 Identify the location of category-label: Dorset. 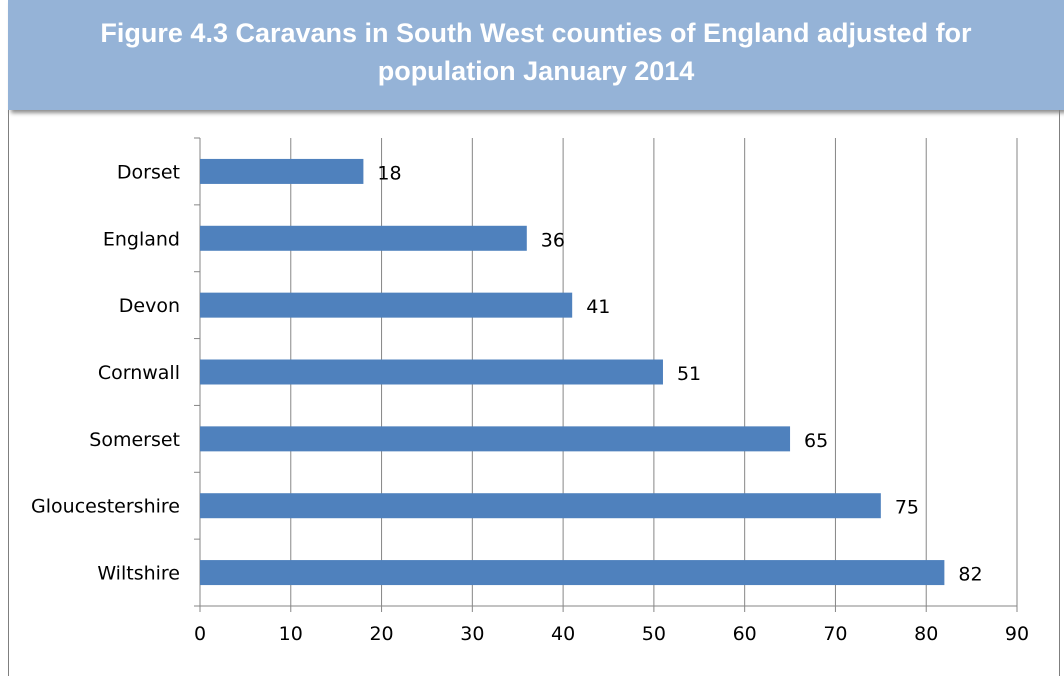
(148, 172).